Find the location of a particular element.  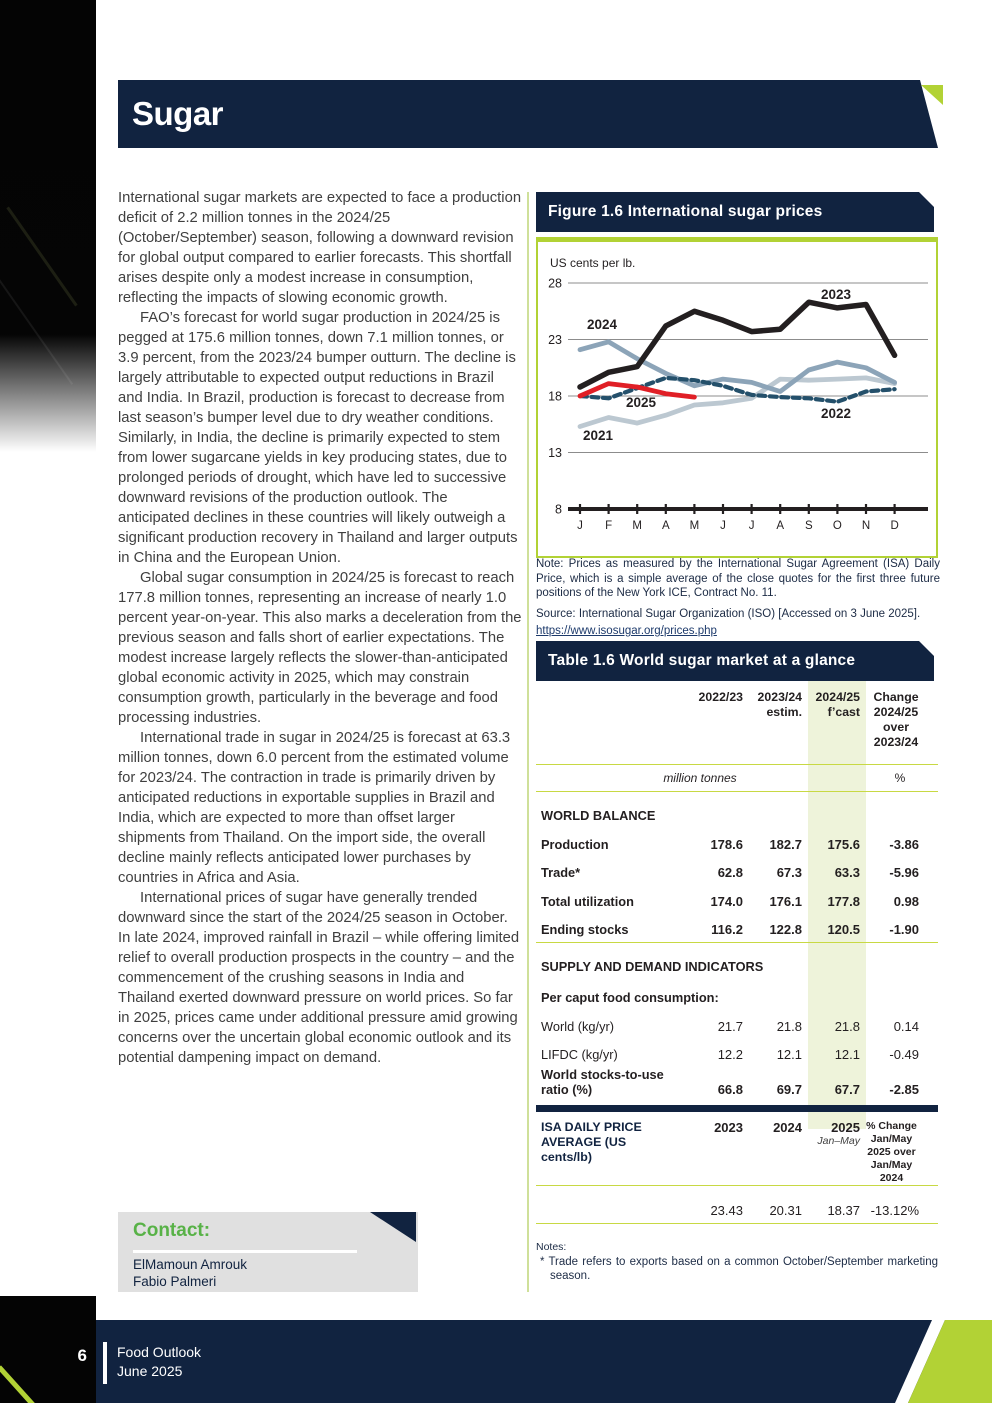

col-header-2023-24: 2023/24 estim. is located at coordinates (779, 704).